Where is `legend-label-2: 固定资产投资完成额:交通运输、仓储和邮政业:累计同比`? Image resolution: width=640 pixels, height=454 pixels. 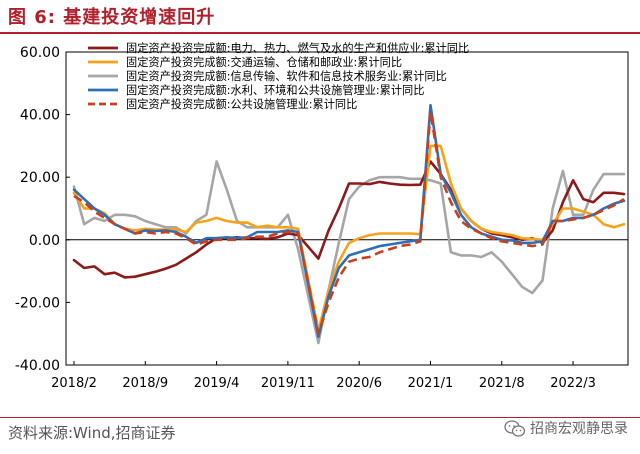
legend-label-2: 固定资产投资完成额:交通运输、仓储和邮政业:累计同比 is located at coordinates (264, 62).